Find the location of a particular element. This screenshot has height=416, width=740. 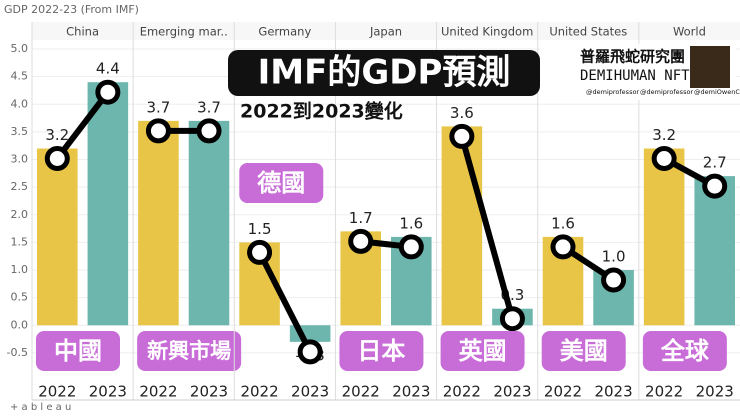

panel-label: 全球 is located at coordinates (685, 351).